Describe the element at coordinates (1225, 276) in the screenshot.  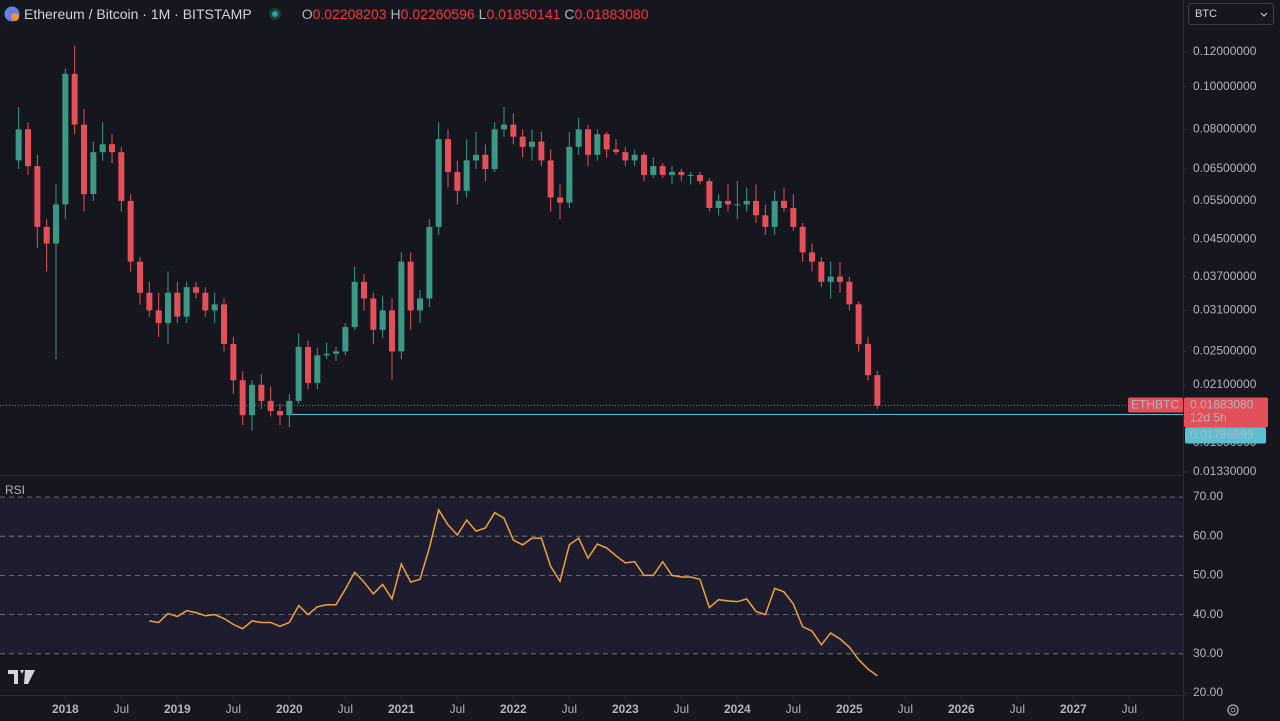
I see `y-tick-label: 0.03700000` at that location.